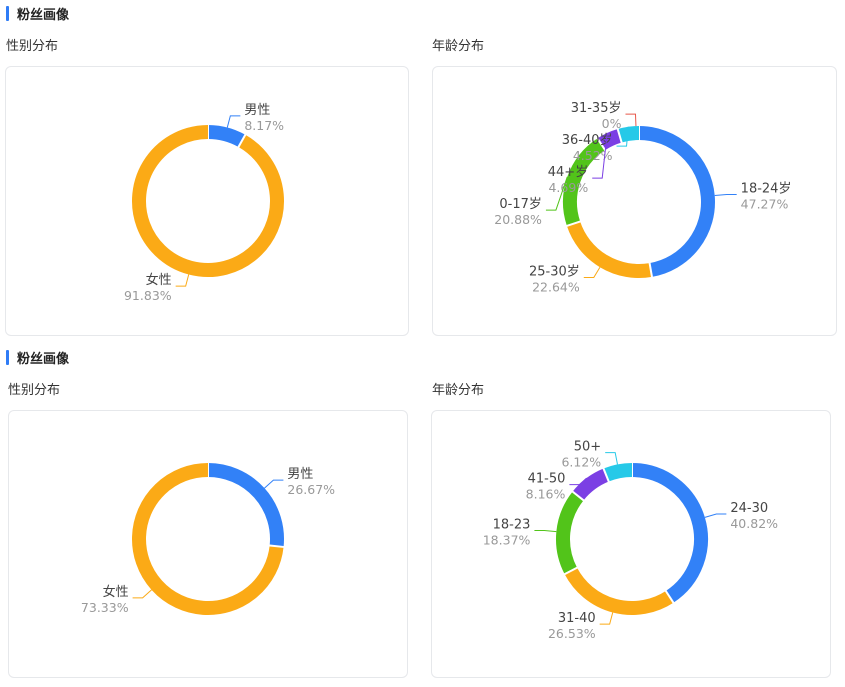 This screenshot has width=845, height=687. I want to click on slice-percentage: 20.88%, so click(518, 219).